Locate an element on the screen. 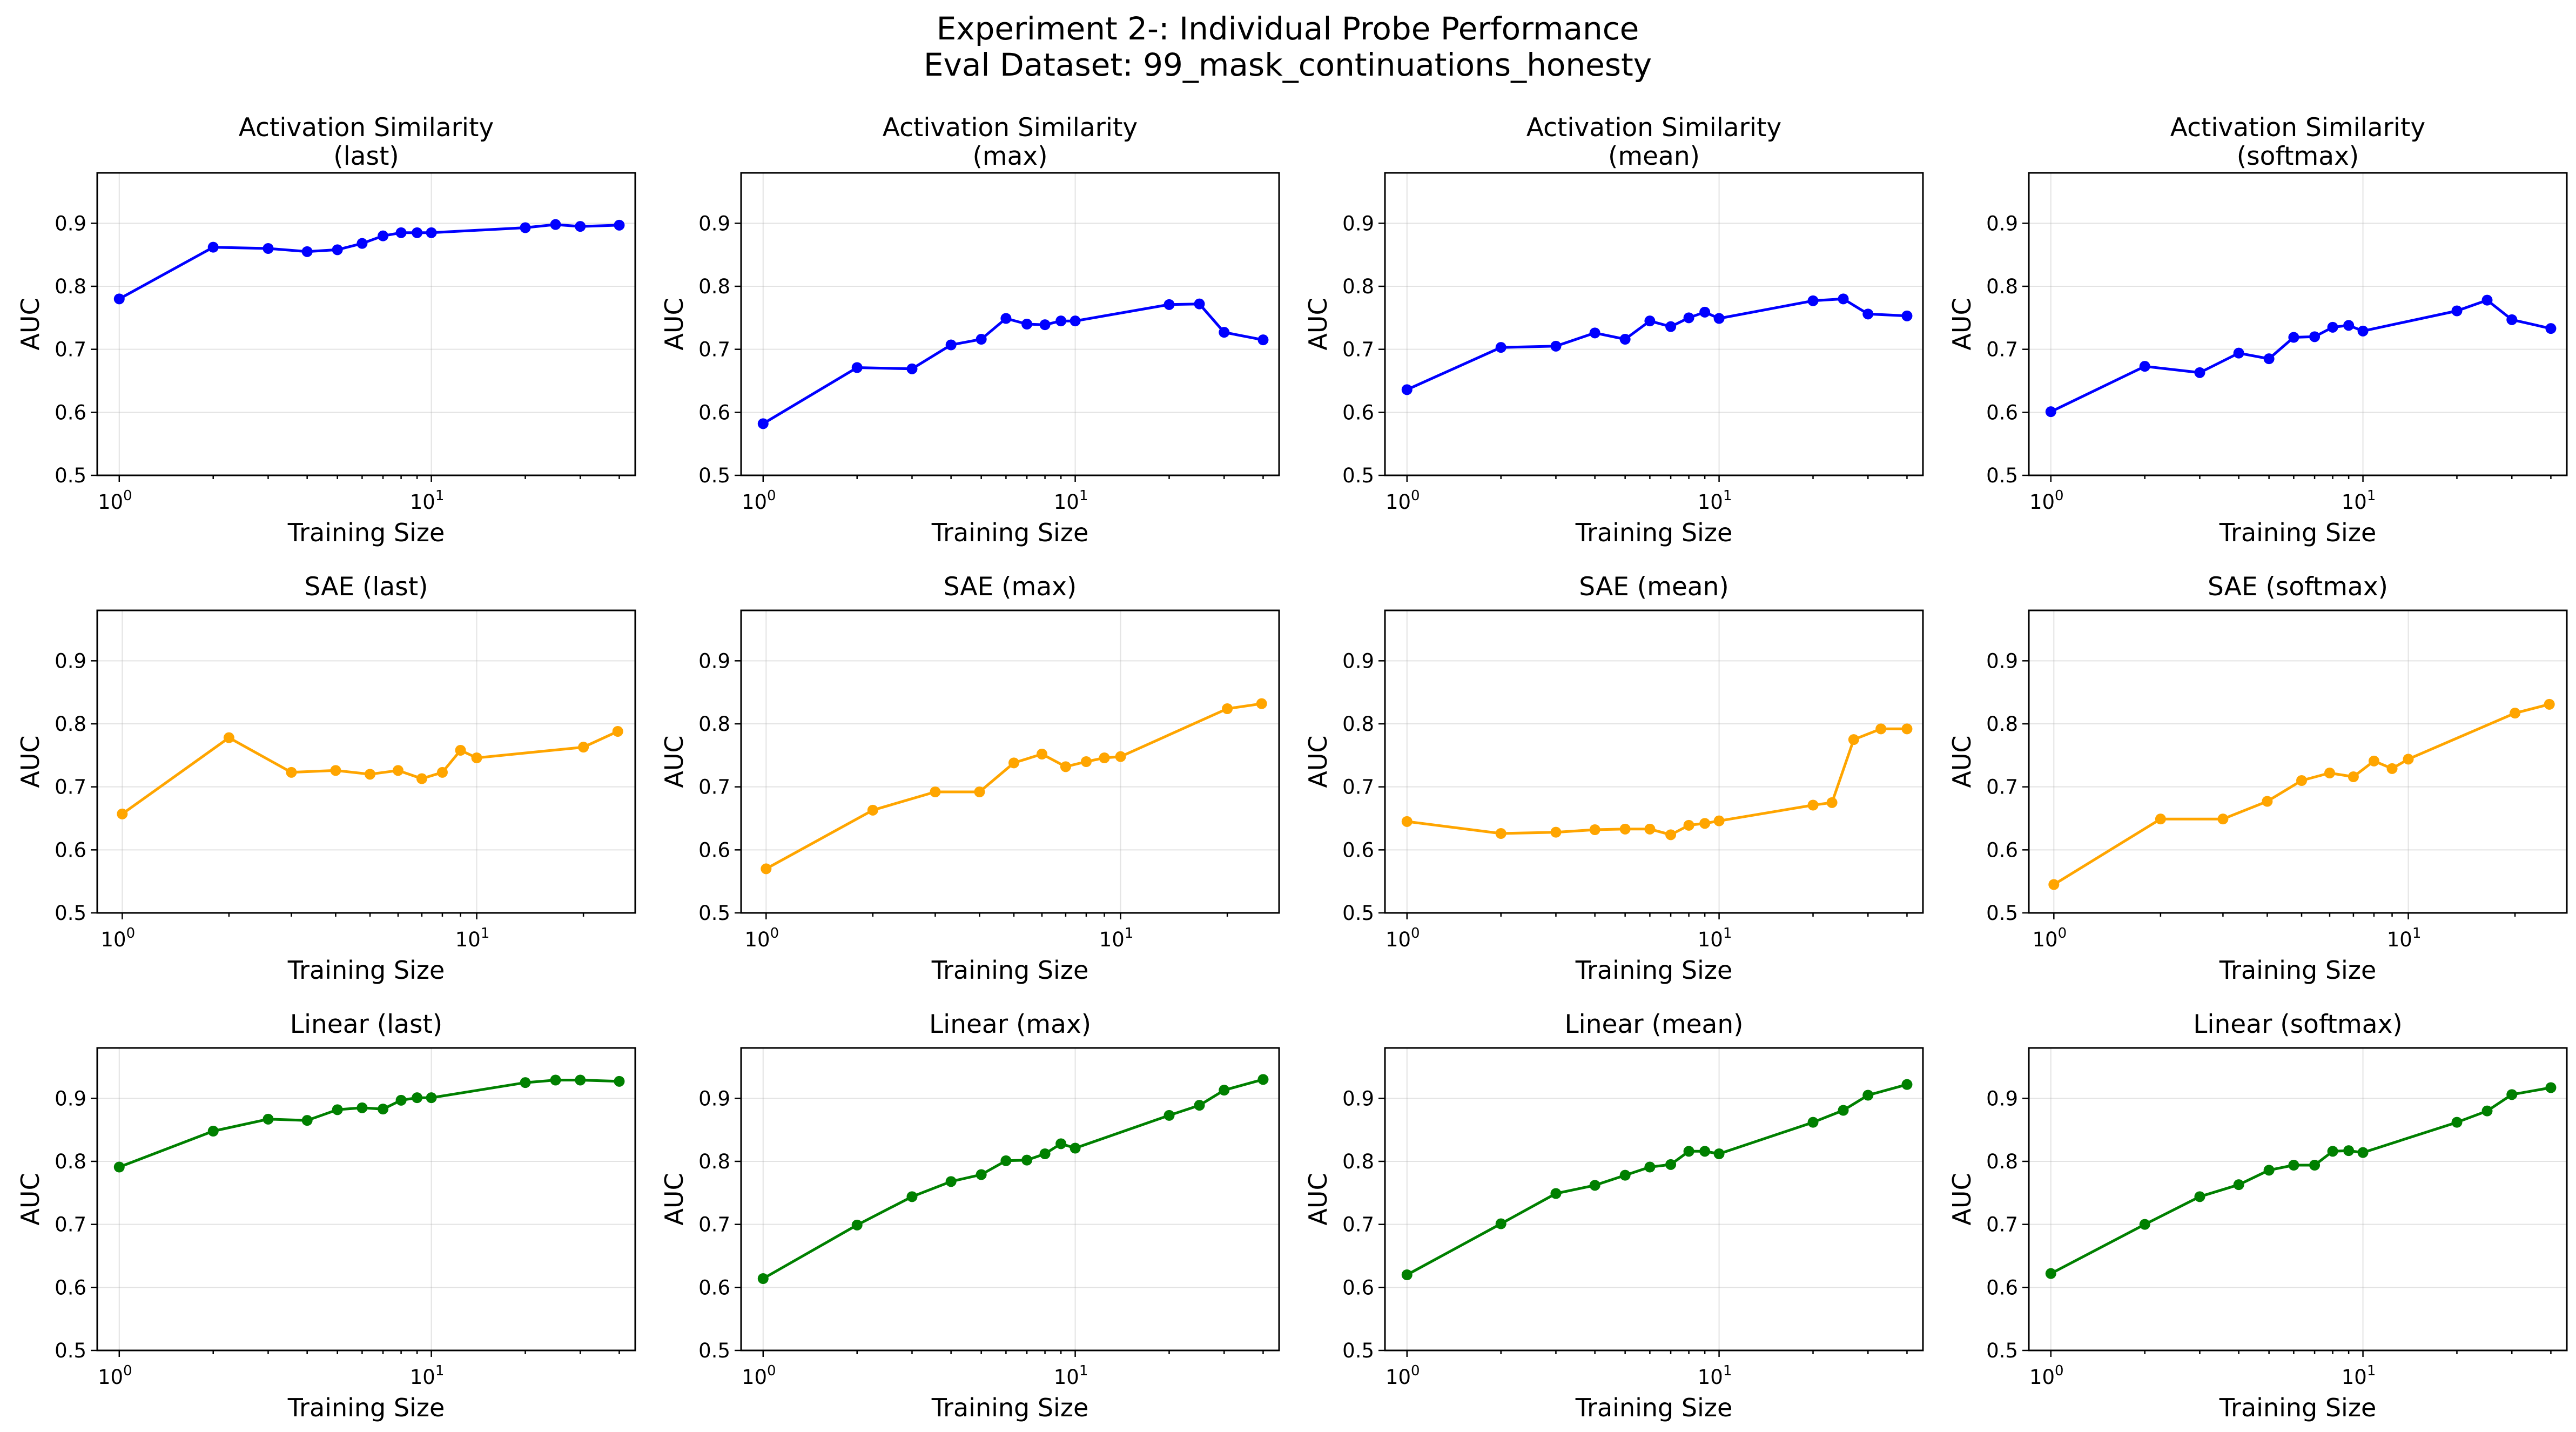 This screenshot has height=1432, width=2576. subplot-title: Linear (mean) is located at coordinates (1654, 1024).